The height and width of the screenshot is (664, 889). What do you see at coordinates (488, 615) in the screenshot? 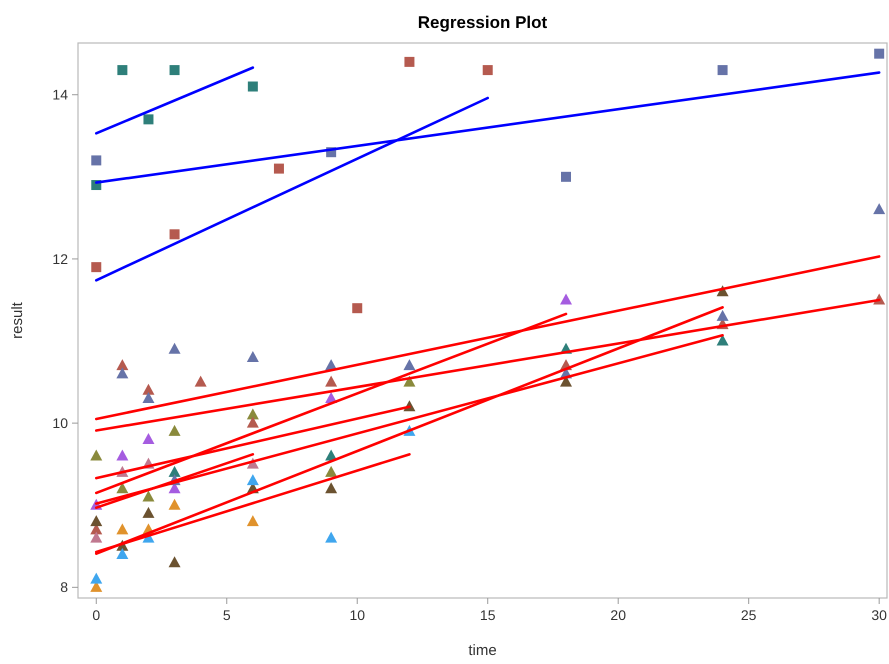
I see `x-tick-label: 15` at bounding box center [488, 615].